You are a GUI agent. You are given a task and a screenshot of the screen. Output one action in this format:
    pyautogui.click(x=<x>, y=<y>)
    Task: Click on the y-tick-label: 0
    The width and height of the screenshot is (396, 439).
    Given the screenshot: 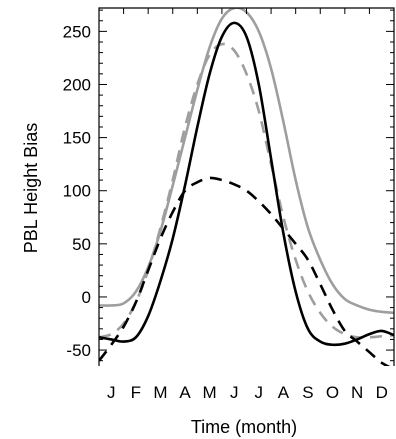 What is the action you would take?
    pyautogui.click(x=86, y=297)
    